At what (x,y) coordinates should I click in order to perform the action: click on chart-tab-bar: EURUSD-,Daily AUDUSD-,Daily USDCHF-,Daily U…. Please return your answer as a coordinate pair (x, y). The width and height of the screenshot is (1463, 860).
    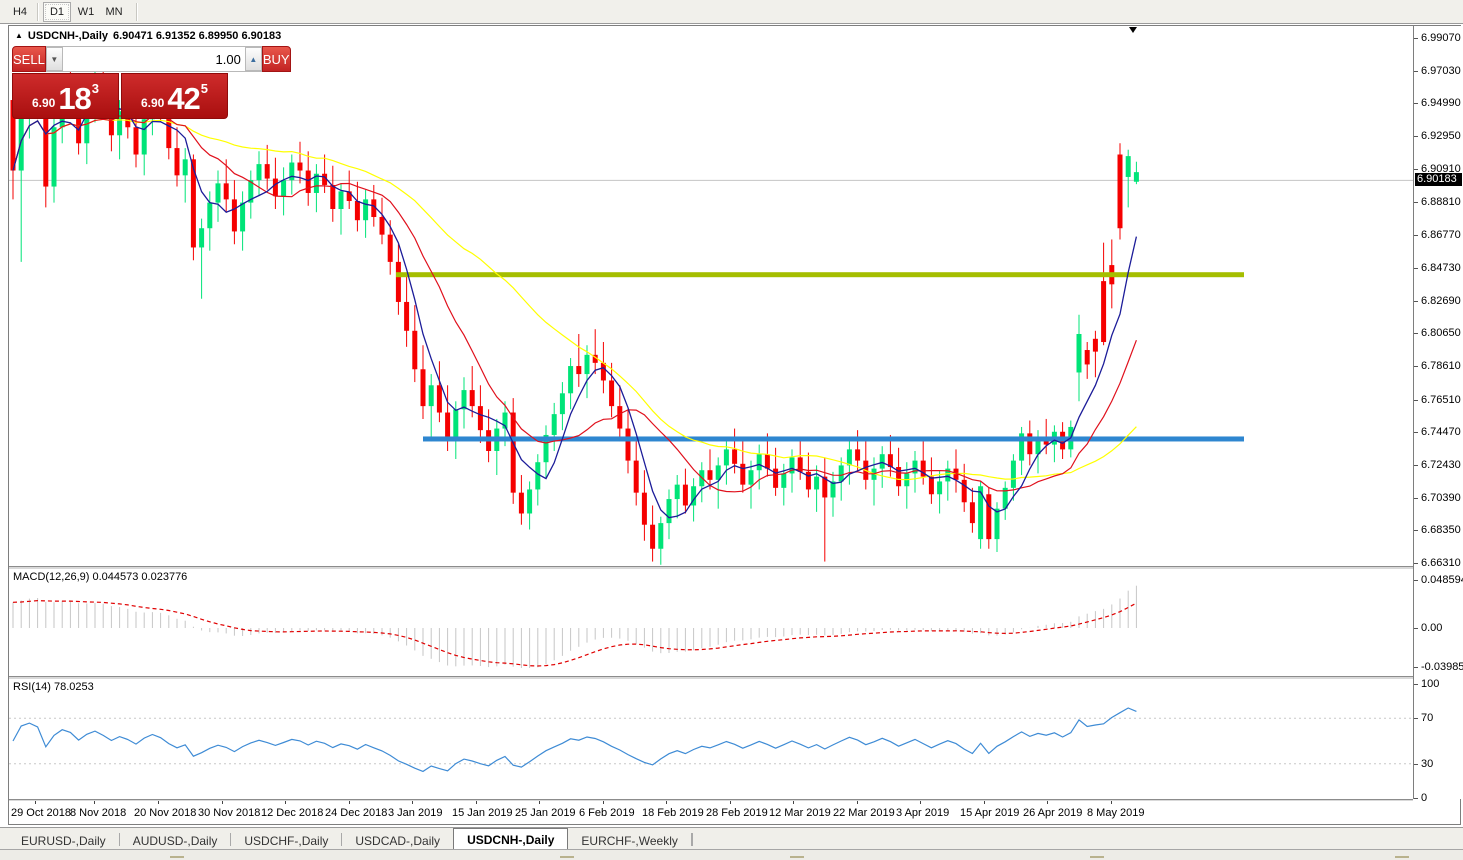
    Looking at the image, I should click on (731, 838).